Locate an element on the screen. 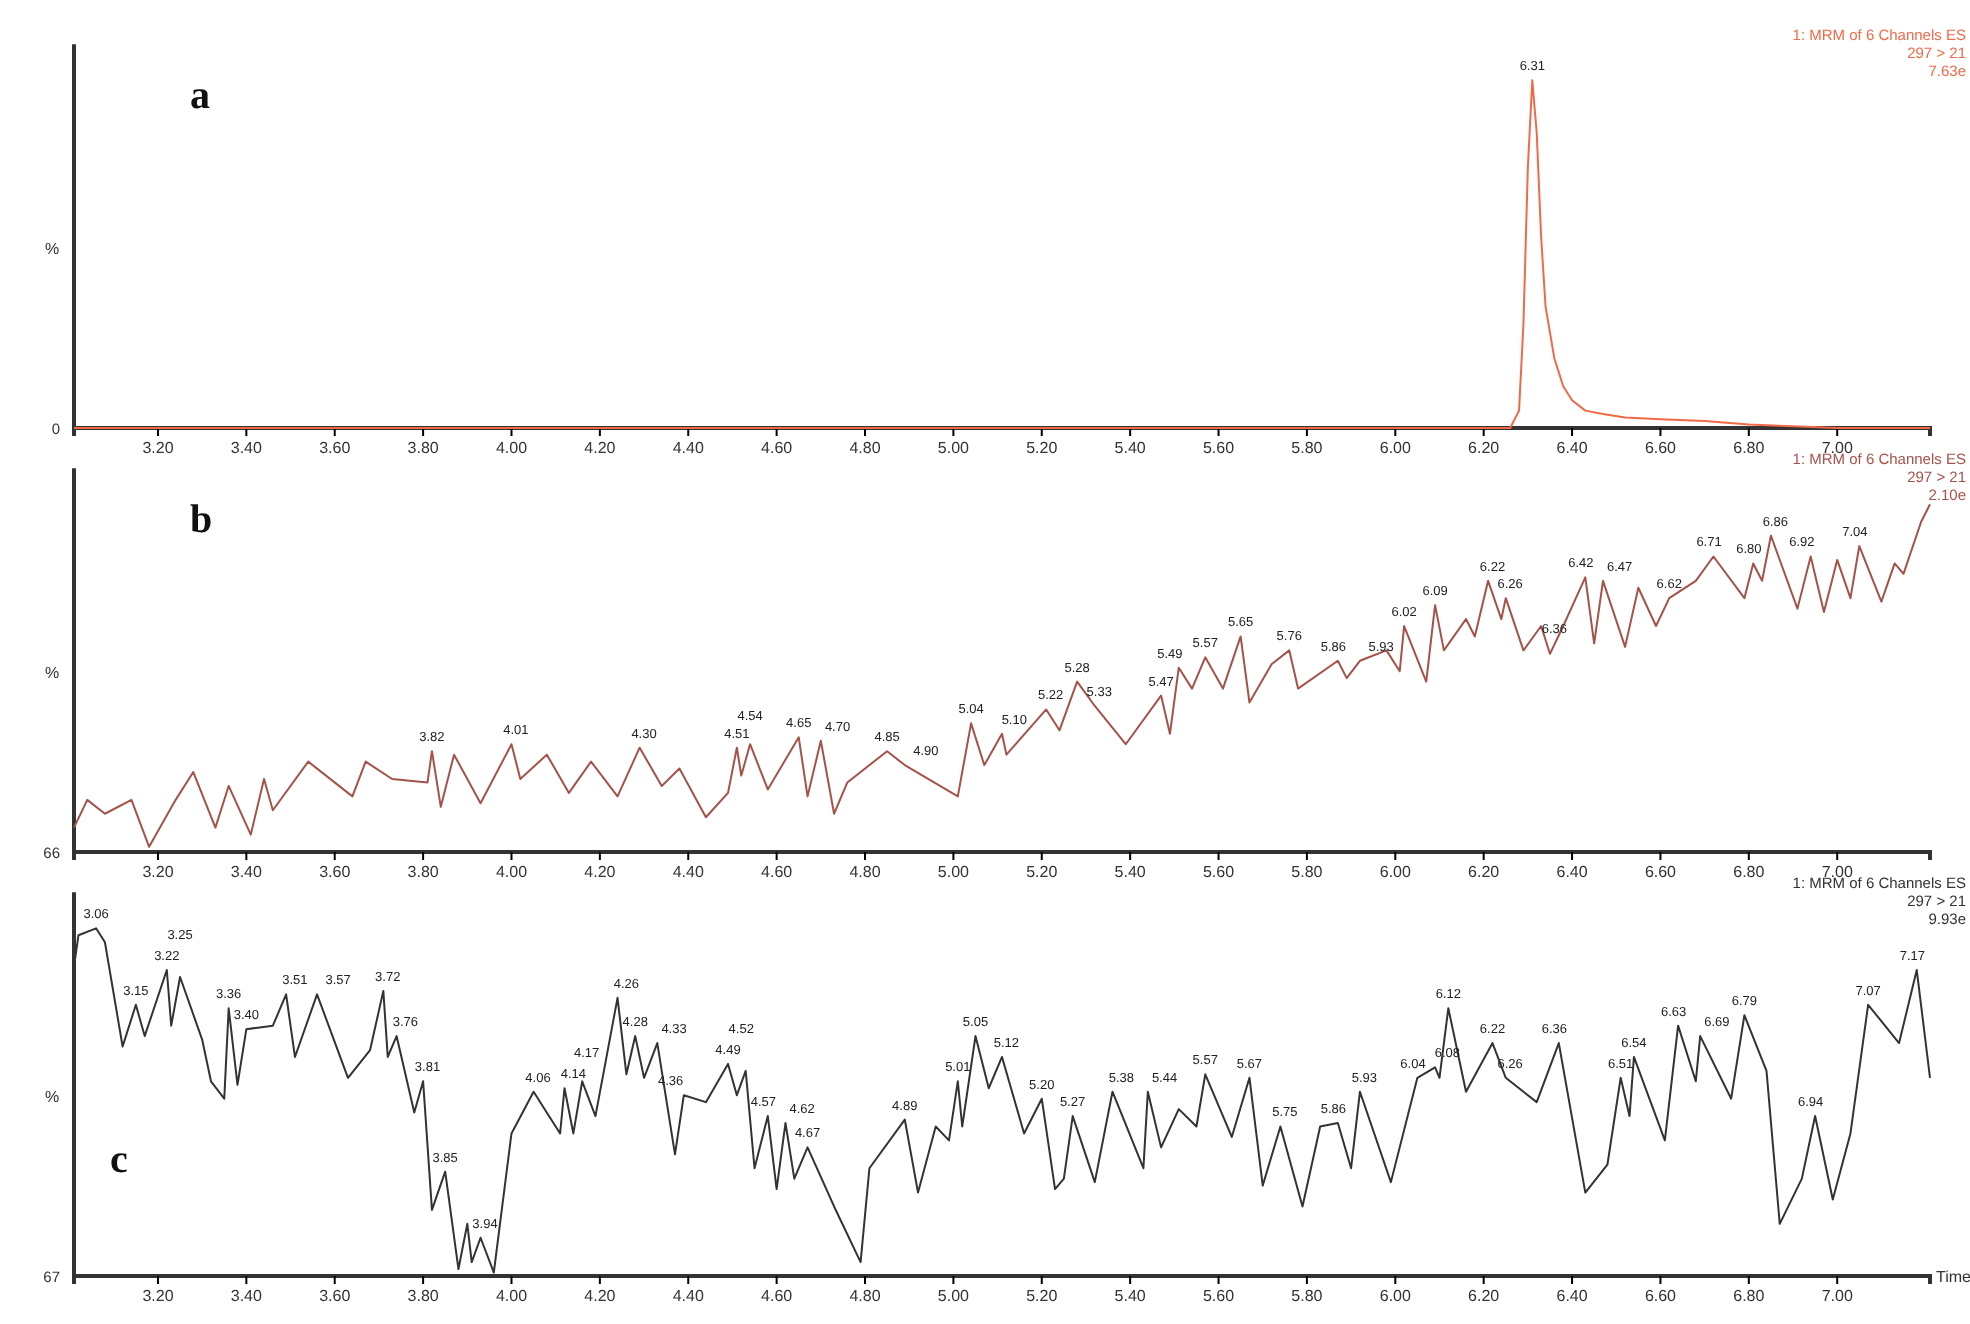  x-axis-title: Time is located at coordinates (1953, 1277).